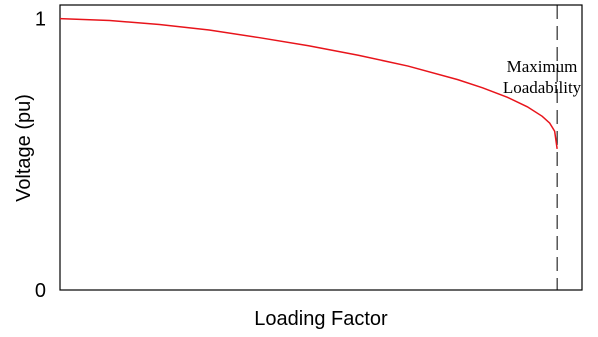 The image size is (598, 337). Describe the element at coordinates (542, 87) in the screenshot. I see `maximum-loadability-label-line2: Loadability` at that location.